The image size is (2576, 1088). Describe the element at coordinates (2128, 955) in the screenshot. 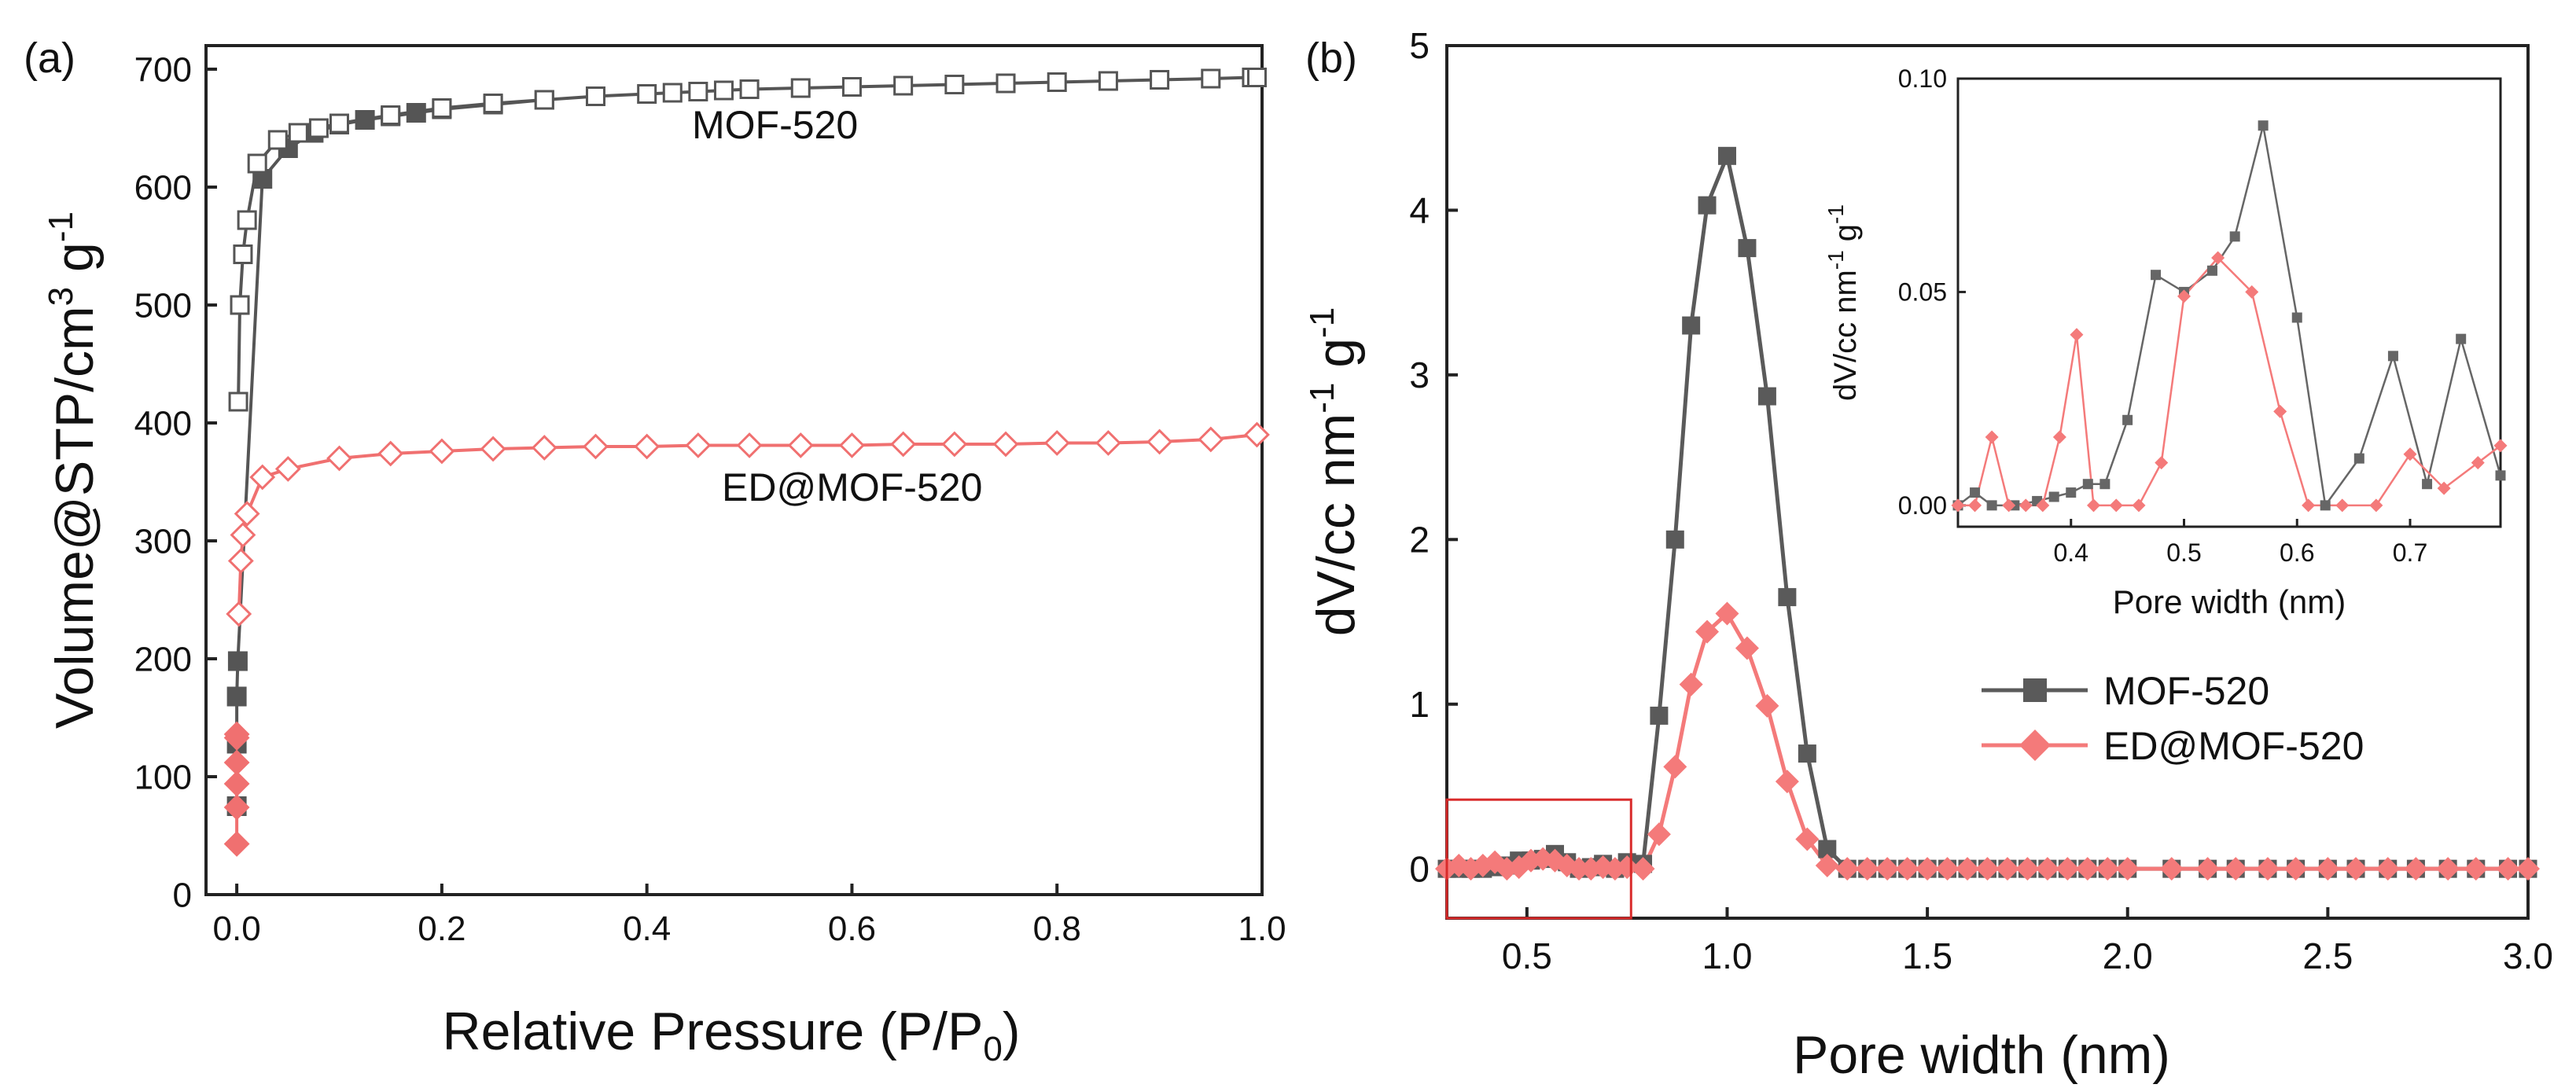

I see `panel-b-x-tick-label: 2.0` at that location.